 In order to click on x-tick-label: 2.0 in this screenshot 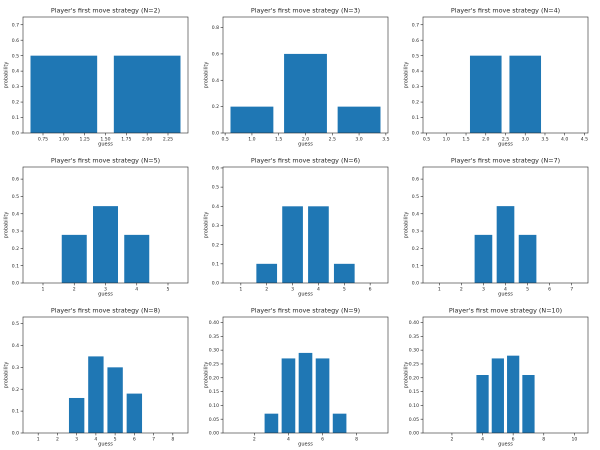, I will do `click(485, 140)`.